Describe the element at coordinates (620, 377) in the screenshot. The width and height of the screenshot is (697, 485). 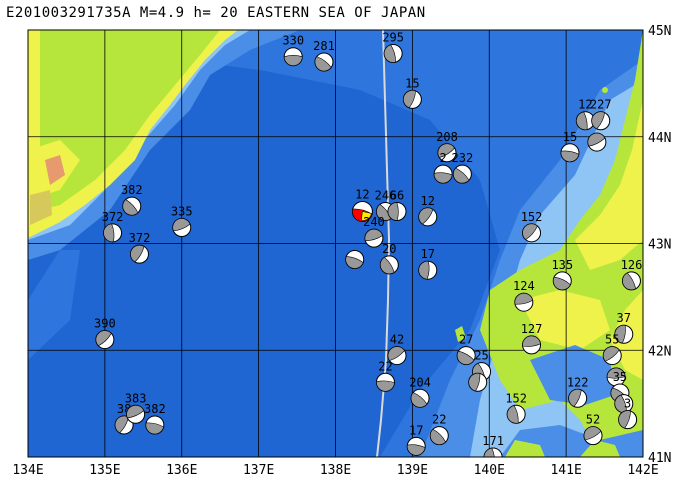
I see `event-depth-label: 35` at that location.